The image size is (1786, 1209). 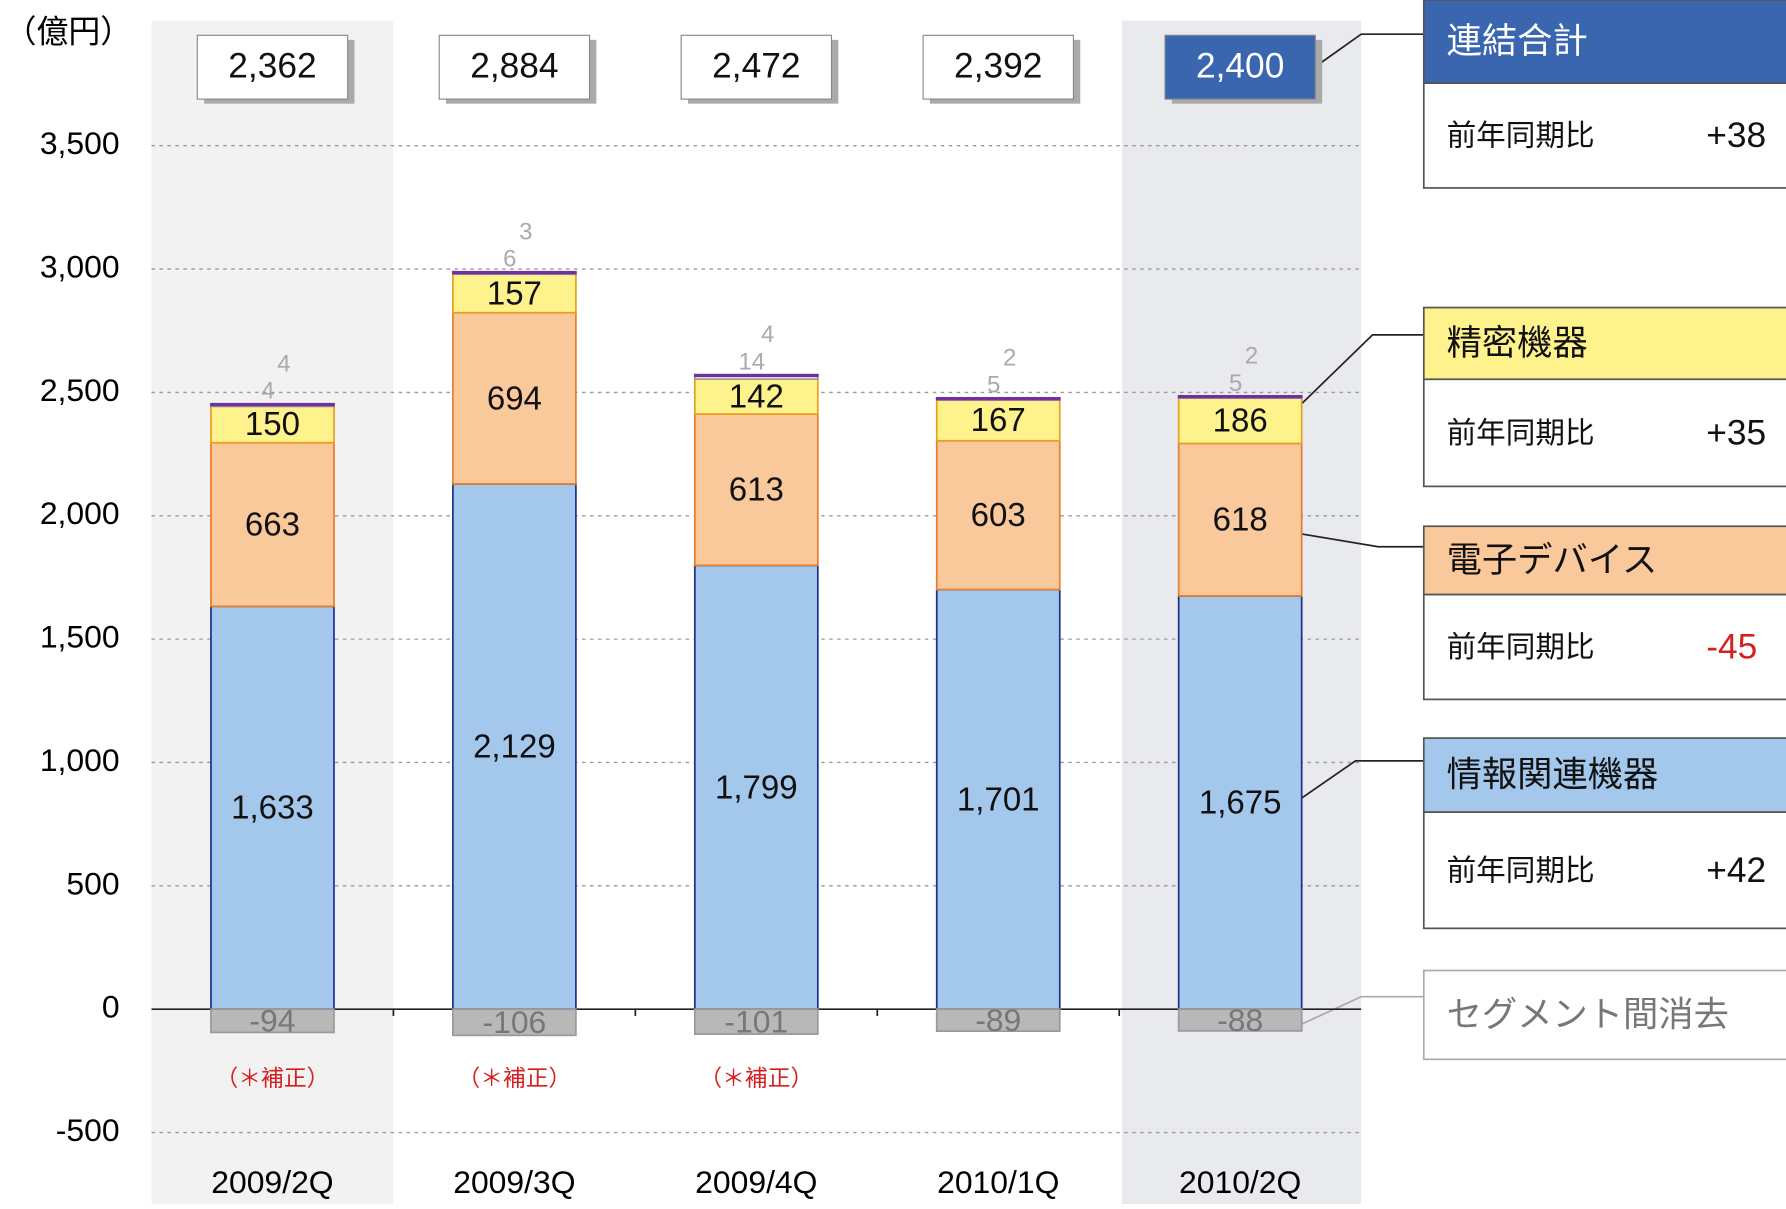 What do you see at coordinates (1240, 1182) in the screenshot?
I see `x-tick-label: 2010/2Q` at bounding box center [1240, 1182].